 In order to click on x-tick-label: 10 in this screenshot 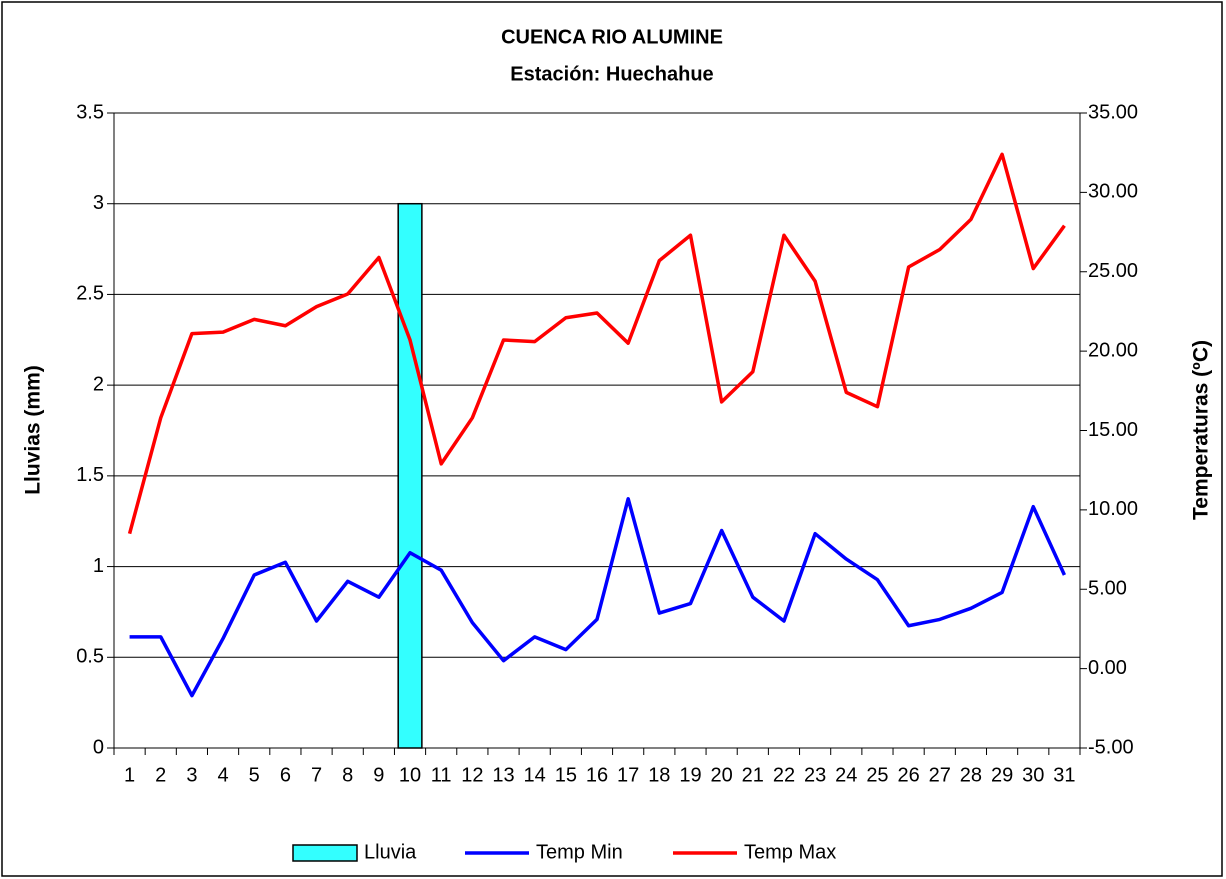, I will do `click(410, 775)`.